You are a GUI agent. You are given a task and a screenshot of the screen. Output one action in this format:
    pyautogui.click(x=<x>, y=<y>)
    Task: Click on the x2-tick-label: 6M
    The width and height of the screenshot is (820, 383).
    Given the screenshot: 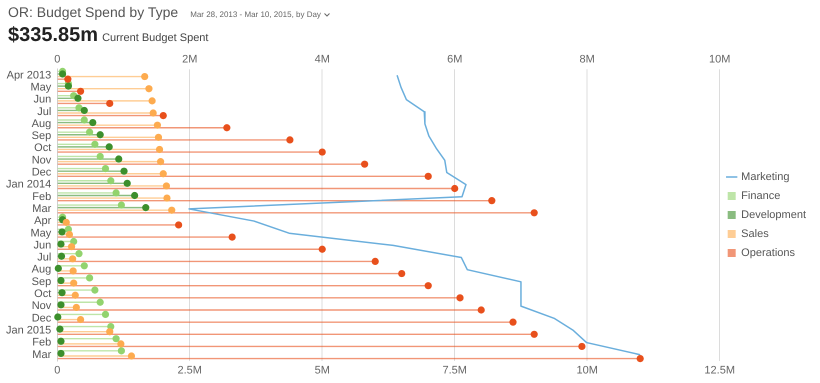 What is the action you would take?
    pyautogui.click(x=454, y=60)
    